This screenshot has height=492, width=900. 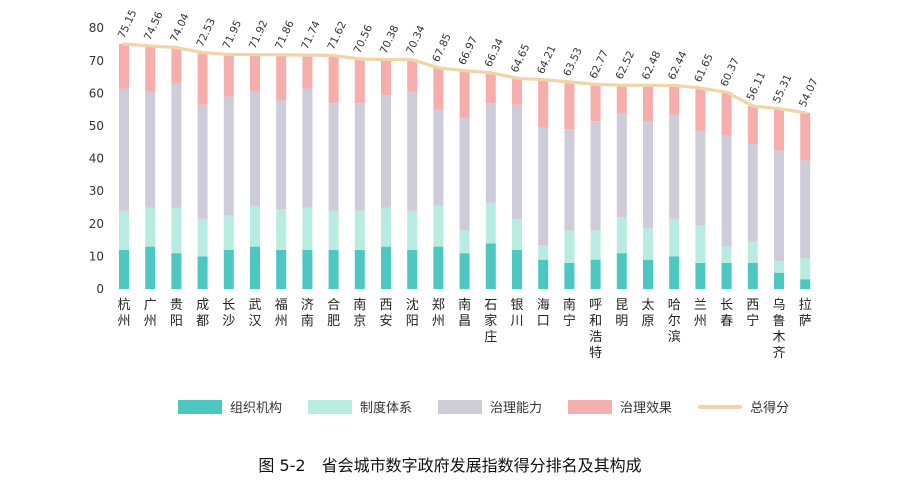 What do you see at coordinates (438, 313) in the screenshot?
I see `category-label: 郑州` at bounding box center [438, 313].